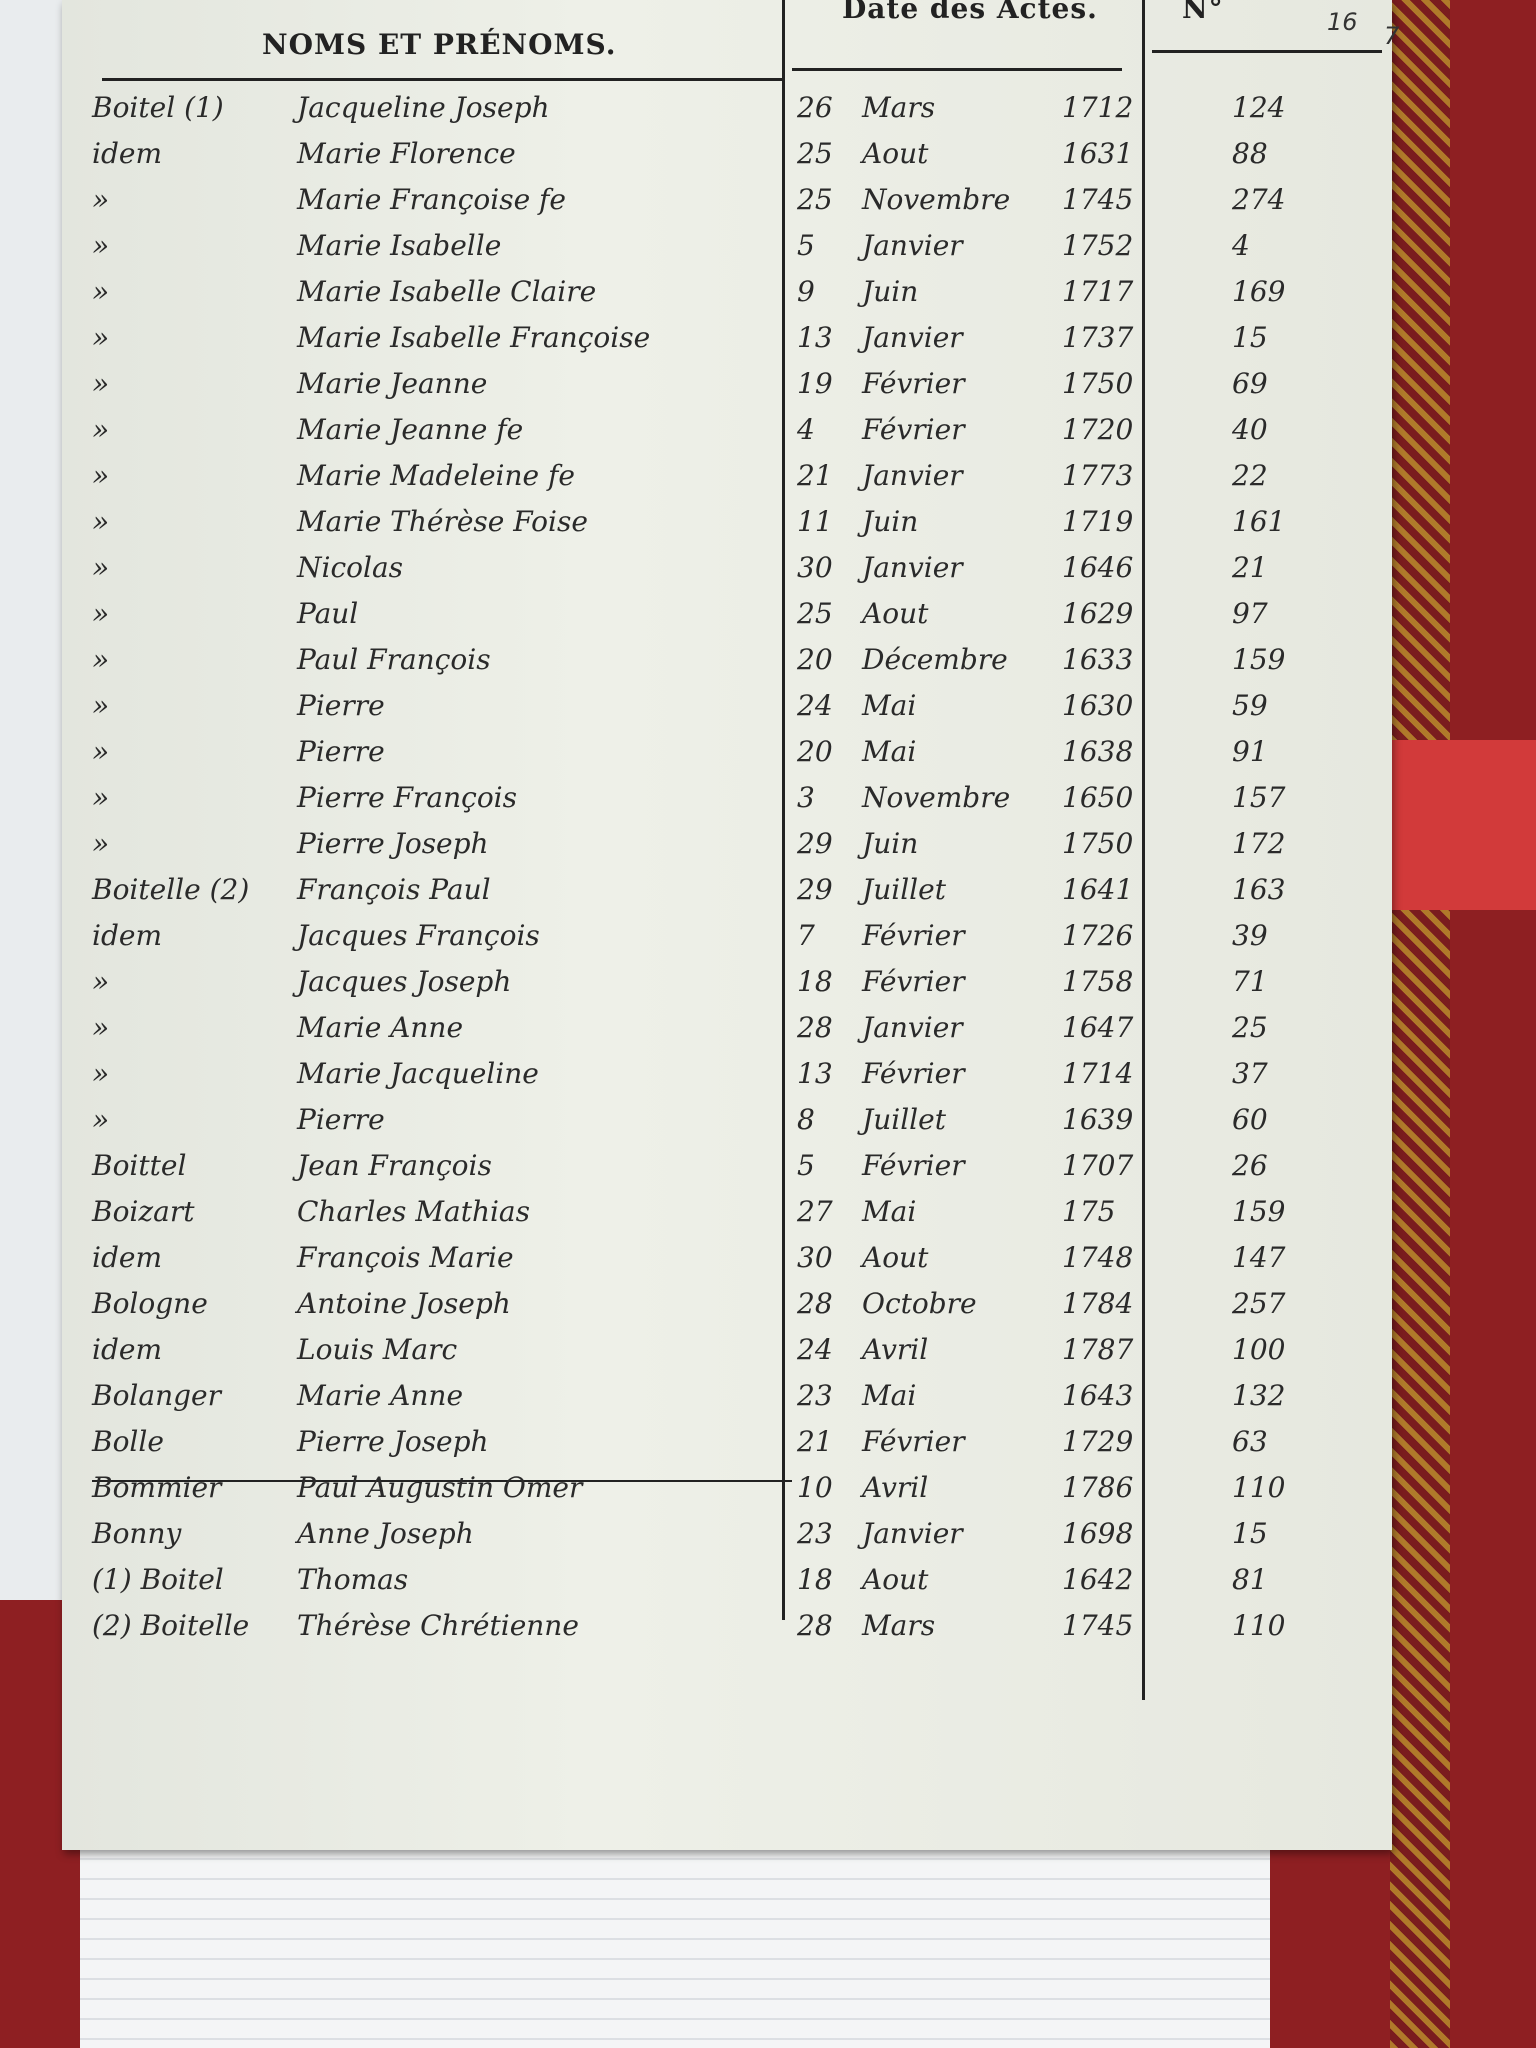 The width and height of the screenshot is (1536, 2048). What do you see at coordinates (727, 614) in the screenshot?
I see `register-row: » Paul 25 Aout 1629 97` at bounding box center [727, 614].